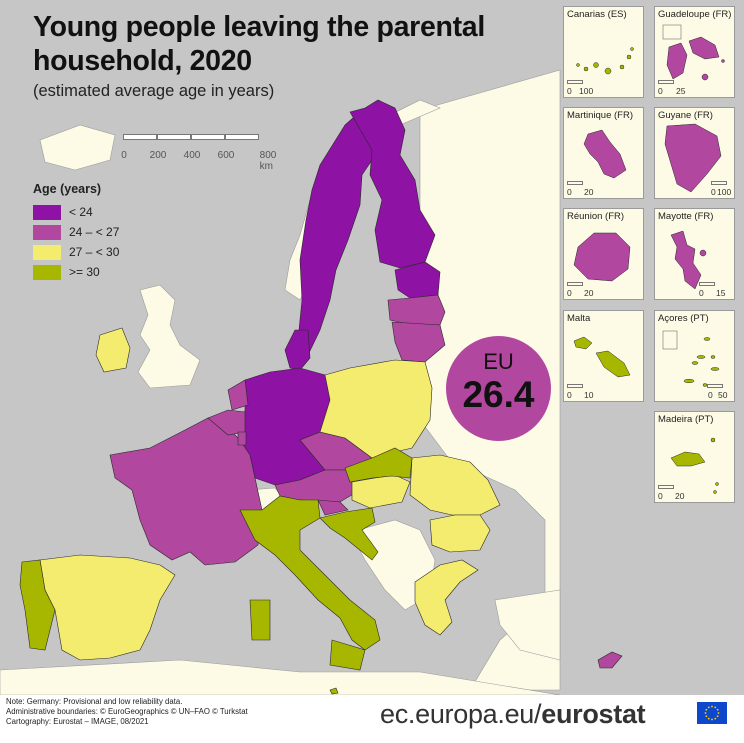 This screenshot has width=744, height=743. What do you see at coordinates (686, 216) in the screenshot?
I see `inset-name: Mayotte (FR)` at bounding box center [686, 216].